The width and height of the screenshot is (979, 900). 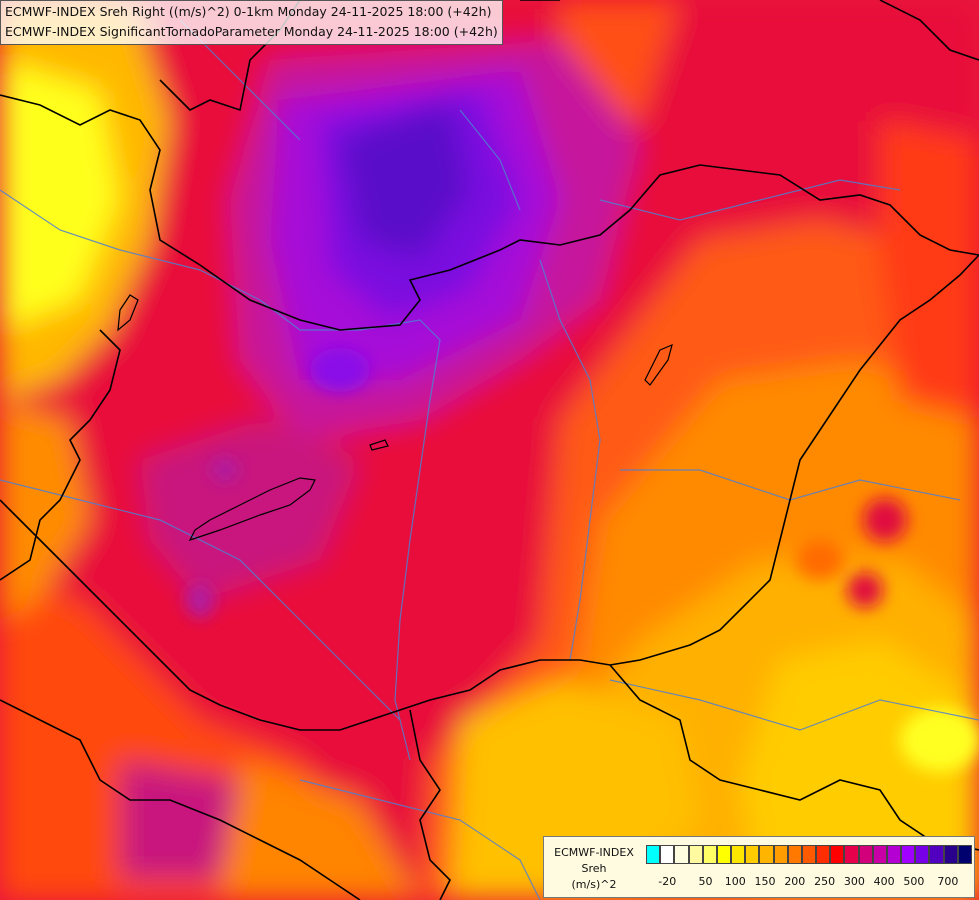 What do you see at coordinates (854, 881) in the screenshot?
I see `legend-tick-label: 300` at bounding box center [854, 881].